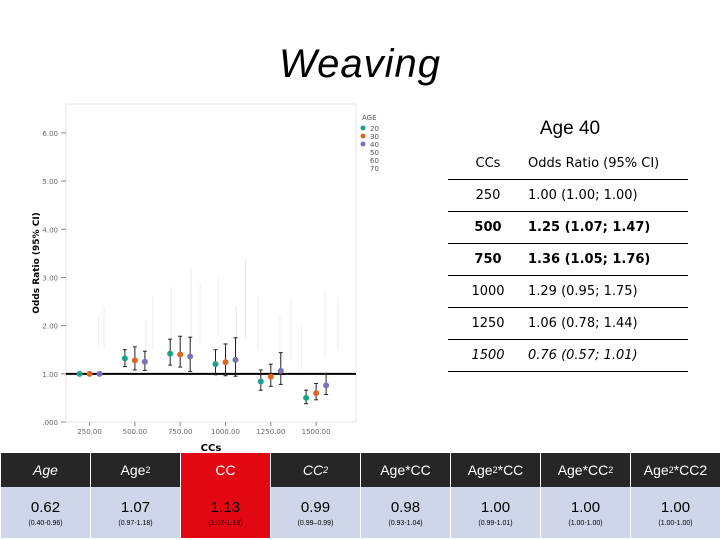  What do you see at coordinates (608, 195) in the screenshot?
I see `or-table-or: 1.00 (1.00; 1.00)` at bounding box center [608, 195].